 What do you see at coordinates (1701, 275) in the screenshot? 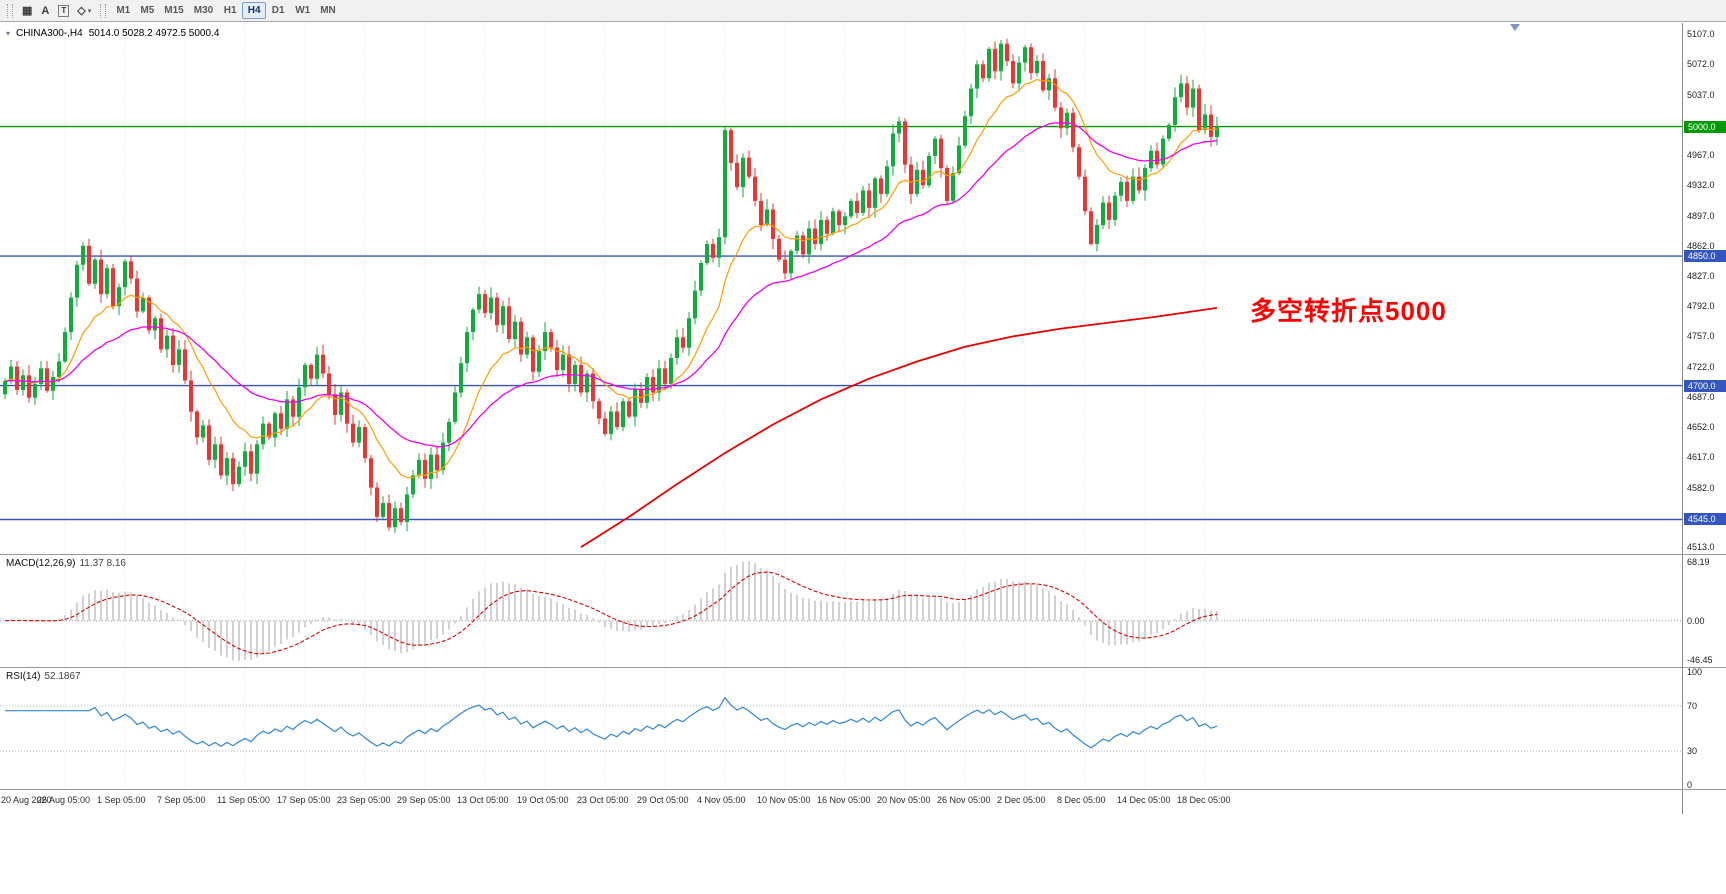
I see `price-tick-label: 4827.0` at bounding box center [1701, 275].